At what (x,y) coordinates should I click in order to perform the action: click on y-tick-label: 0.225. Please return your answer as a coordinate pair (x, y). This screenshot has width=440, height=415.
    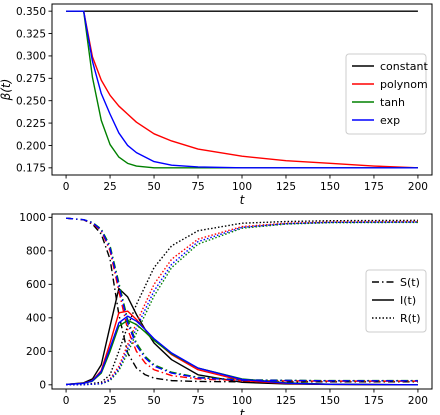
    Looking at the image, I should click on (31, 124).